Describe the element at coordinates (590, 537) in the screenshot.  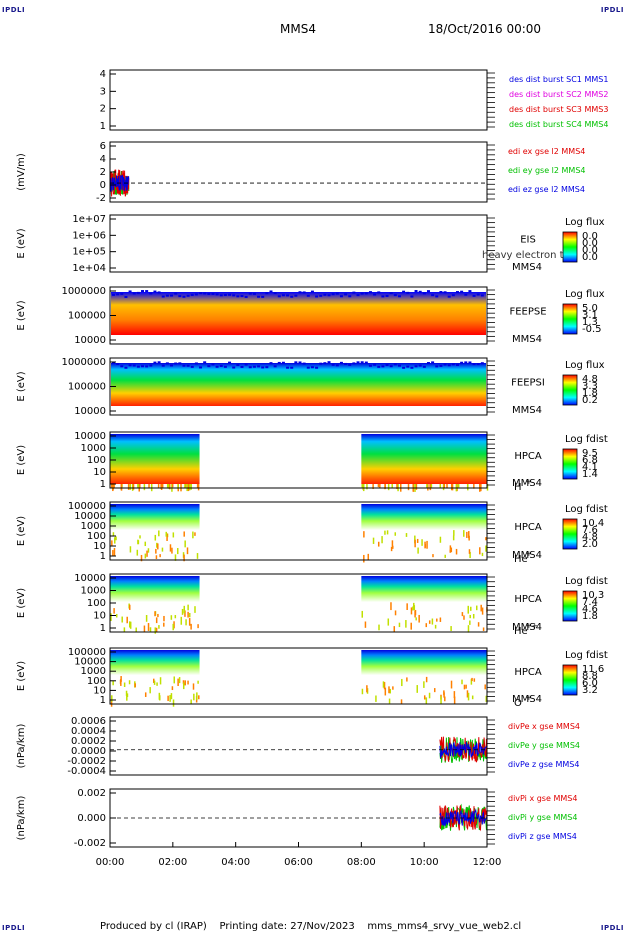
I see `hpca_he-colorbar-tick: 4.8` at that location.